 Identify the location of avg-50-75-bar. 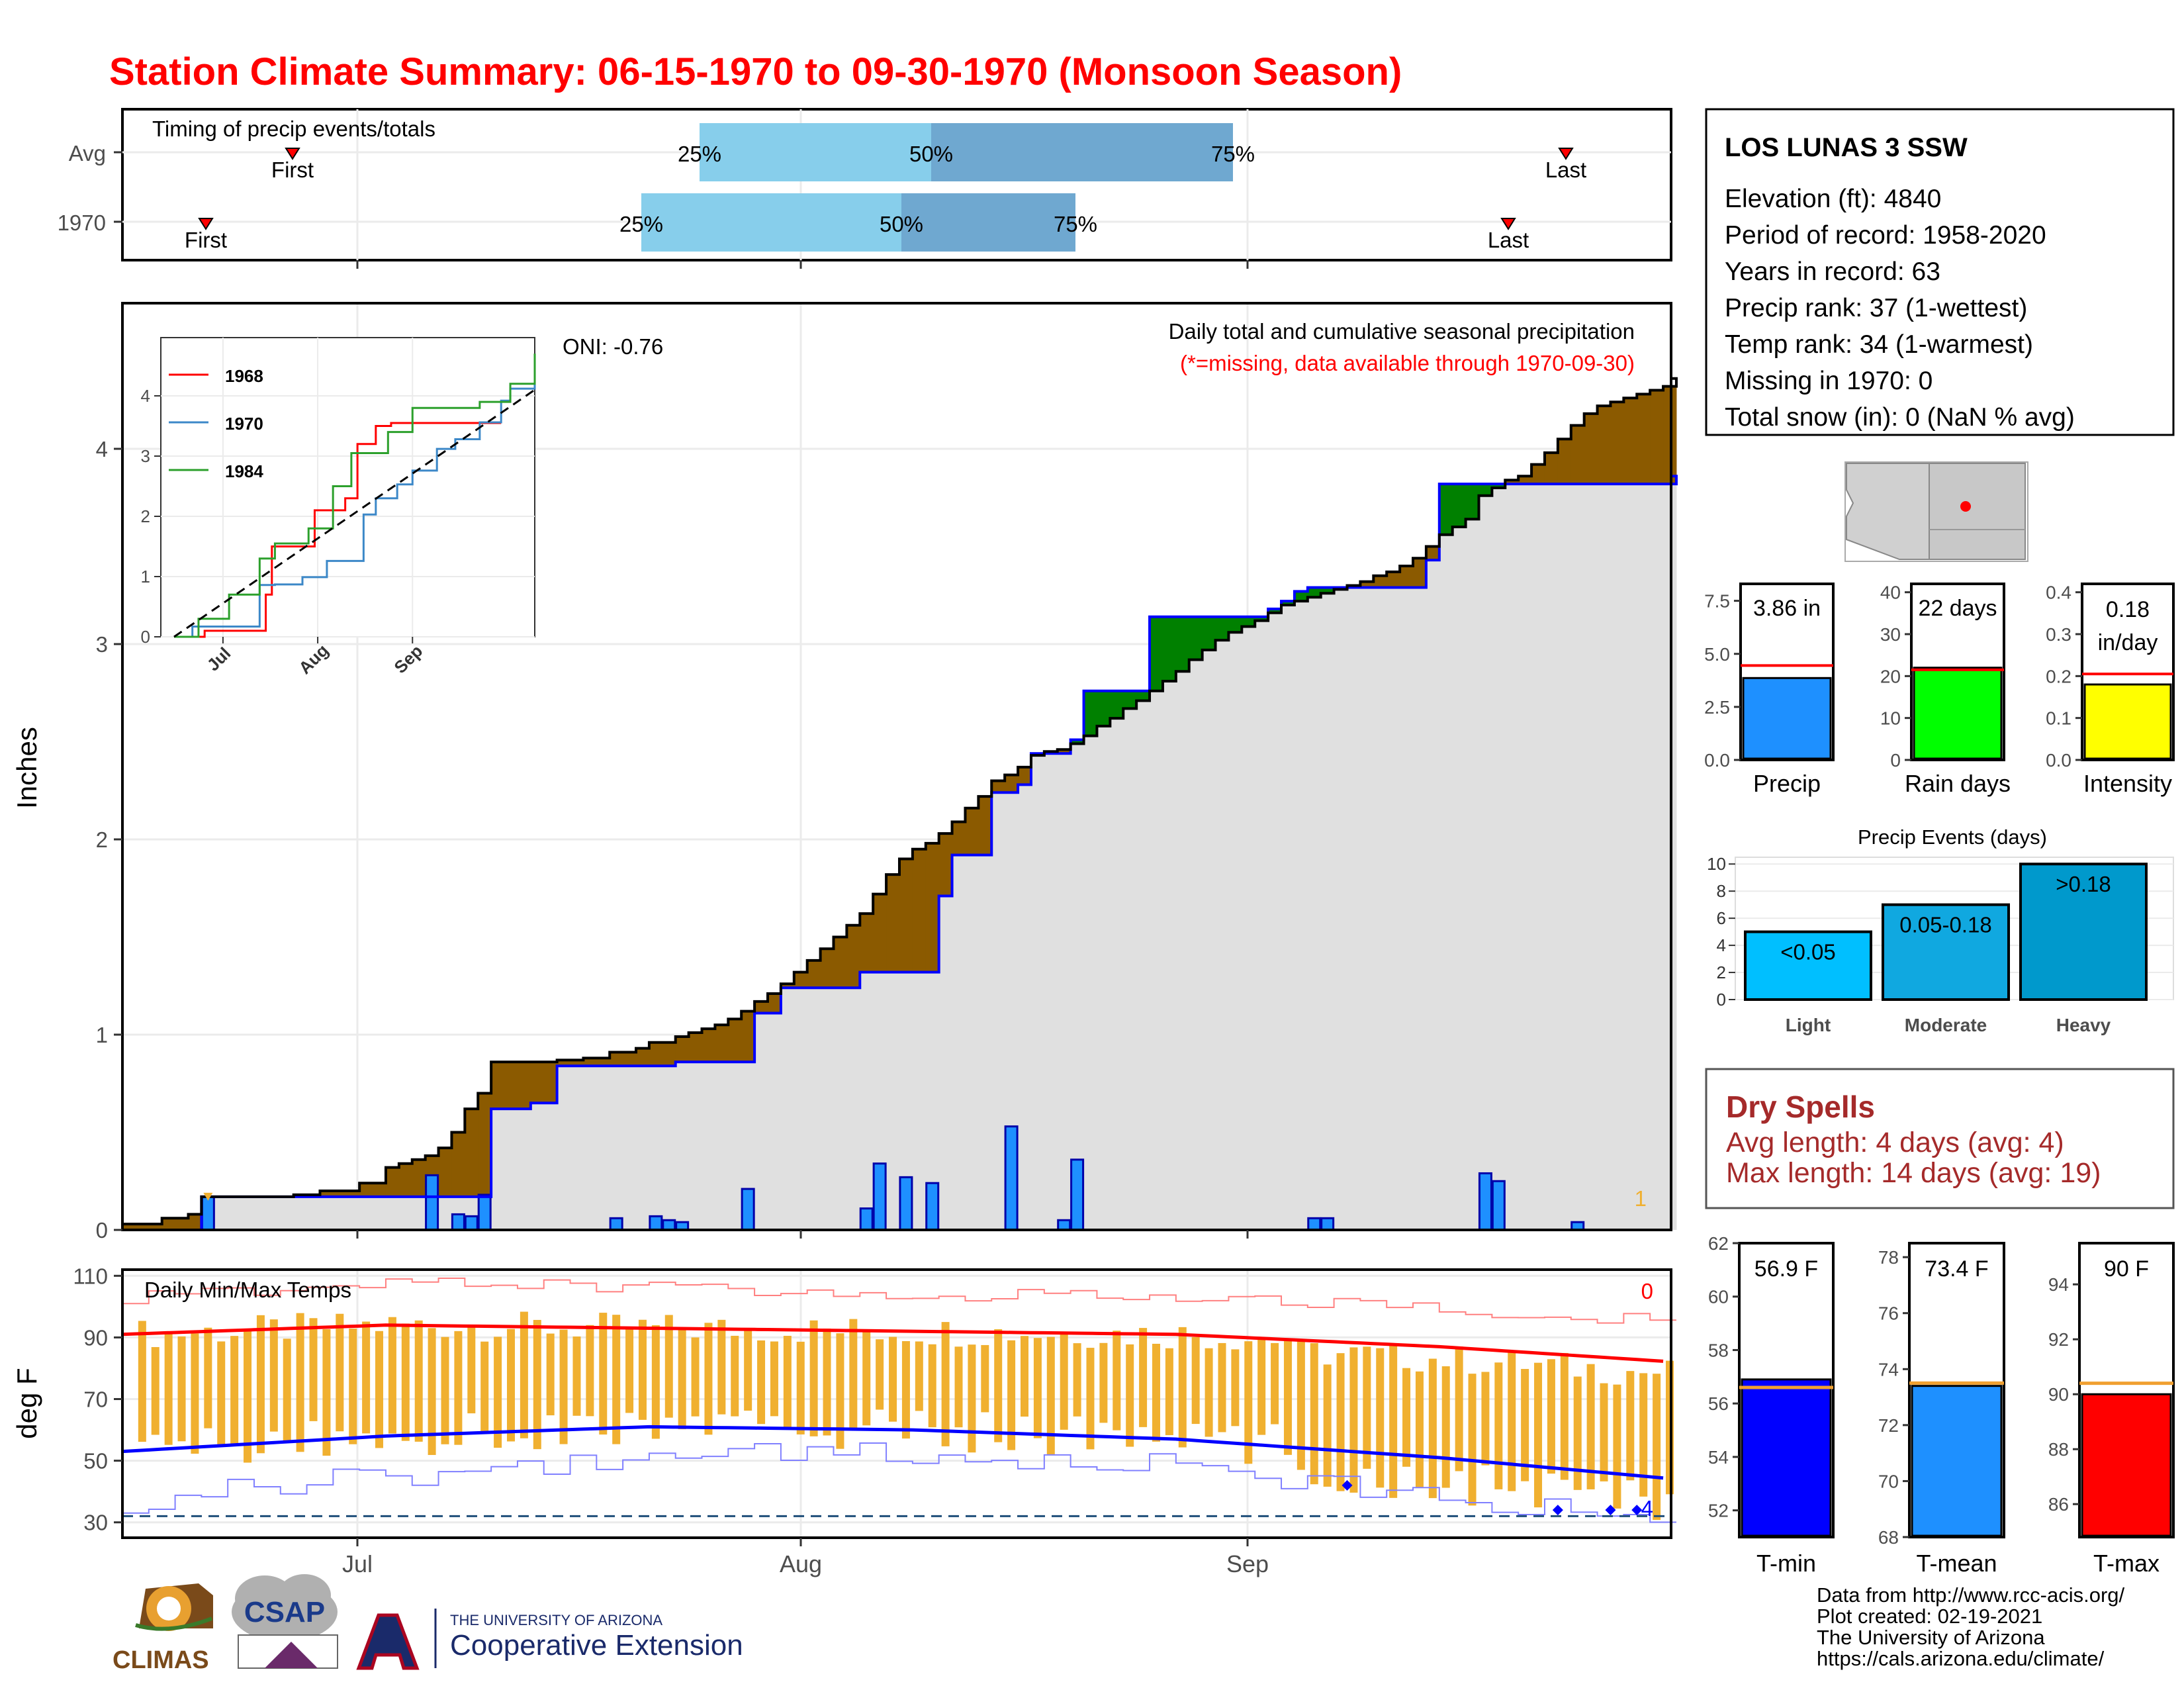
(1082, 152).